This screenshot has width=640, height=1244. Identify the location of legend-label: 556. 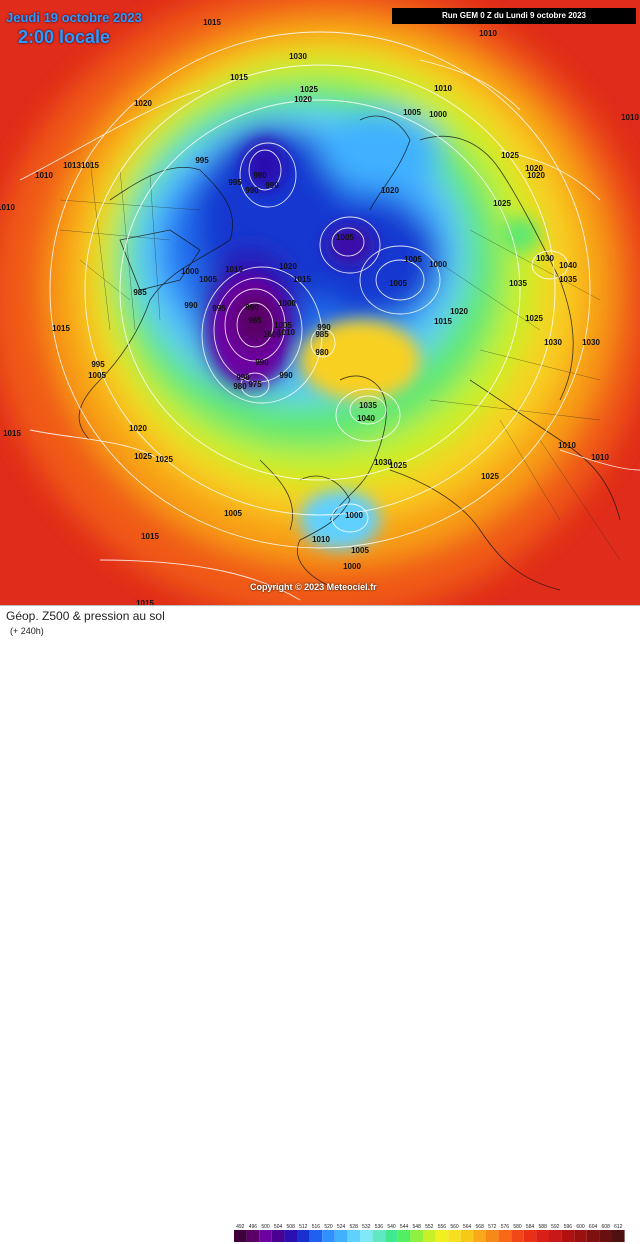
(442, 1227).